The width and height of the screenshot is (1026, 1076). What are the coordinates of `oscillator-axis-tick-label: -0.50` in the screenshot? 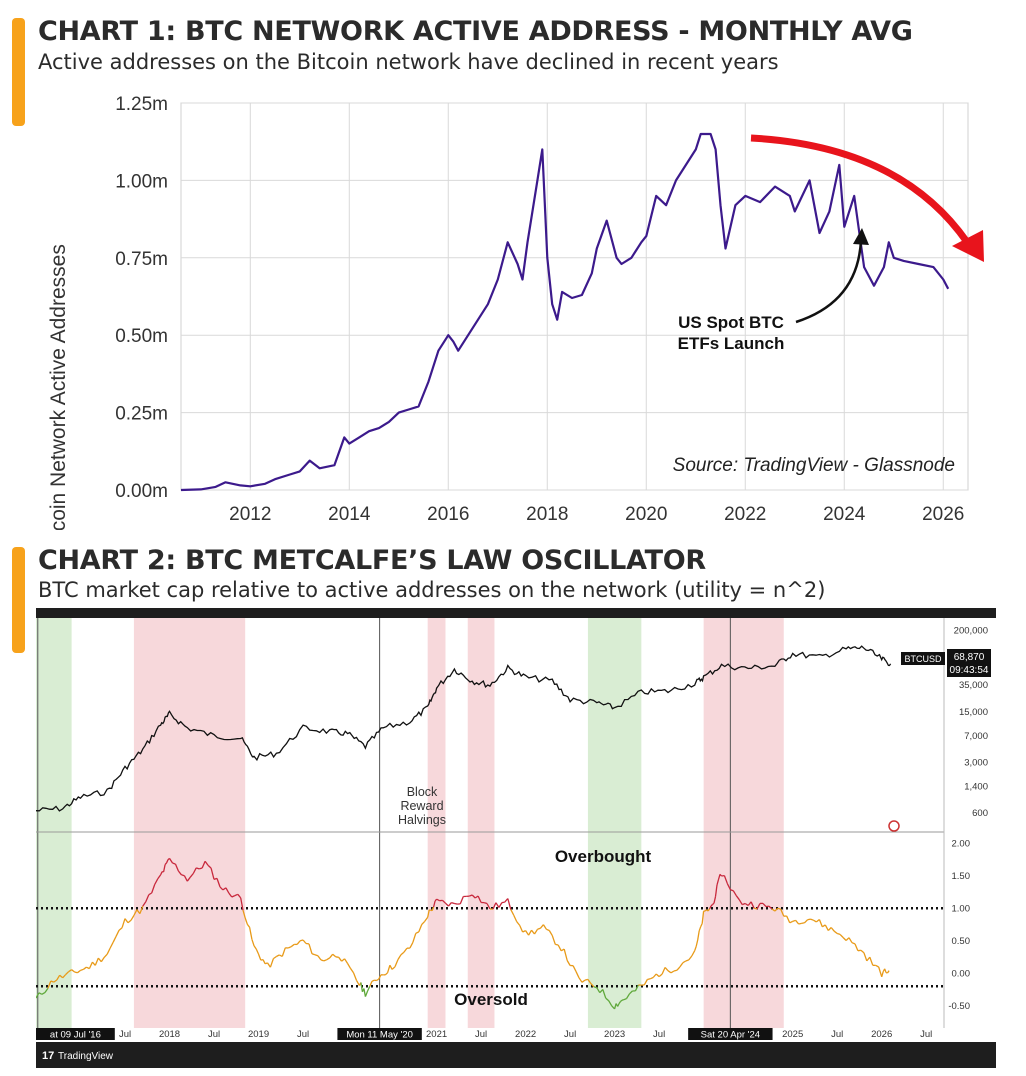 It's located at (959, 1006).